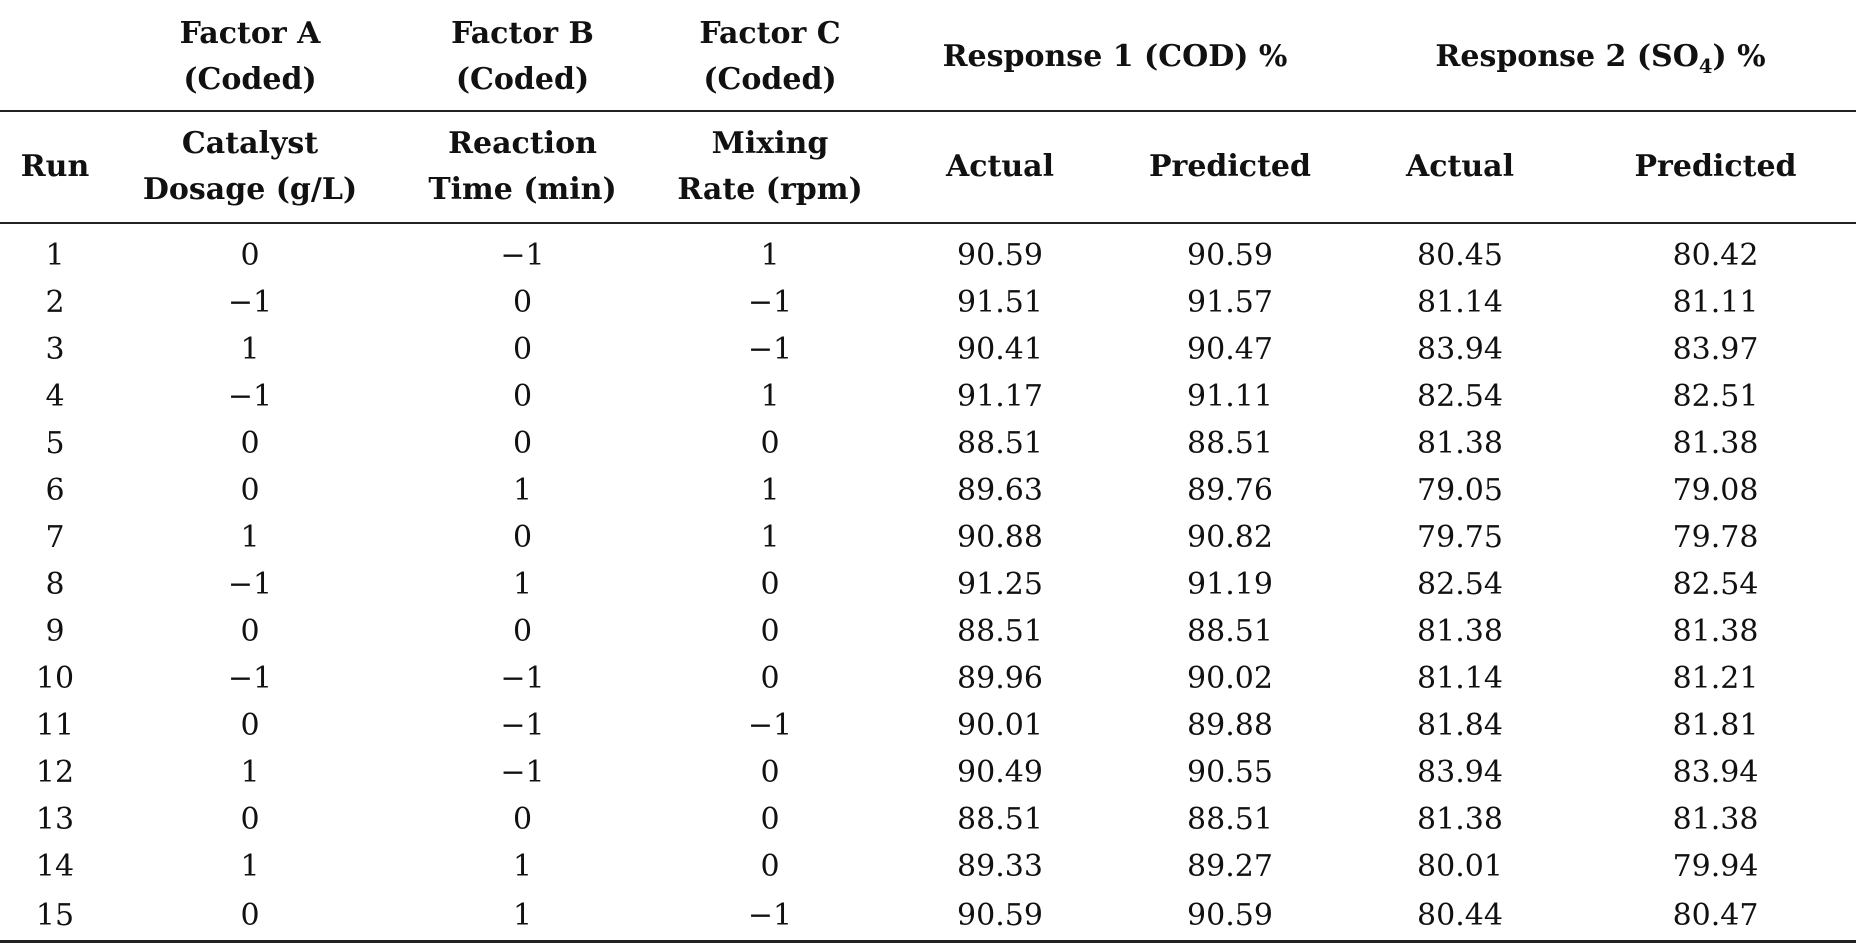 Image resolution: width=1856 pixels, height=943 pixels. What do you see at coordinates (770, 33) in the screenshot?
I see `factor-c-header-line1: Factor C` at bounding box center [770, 33].